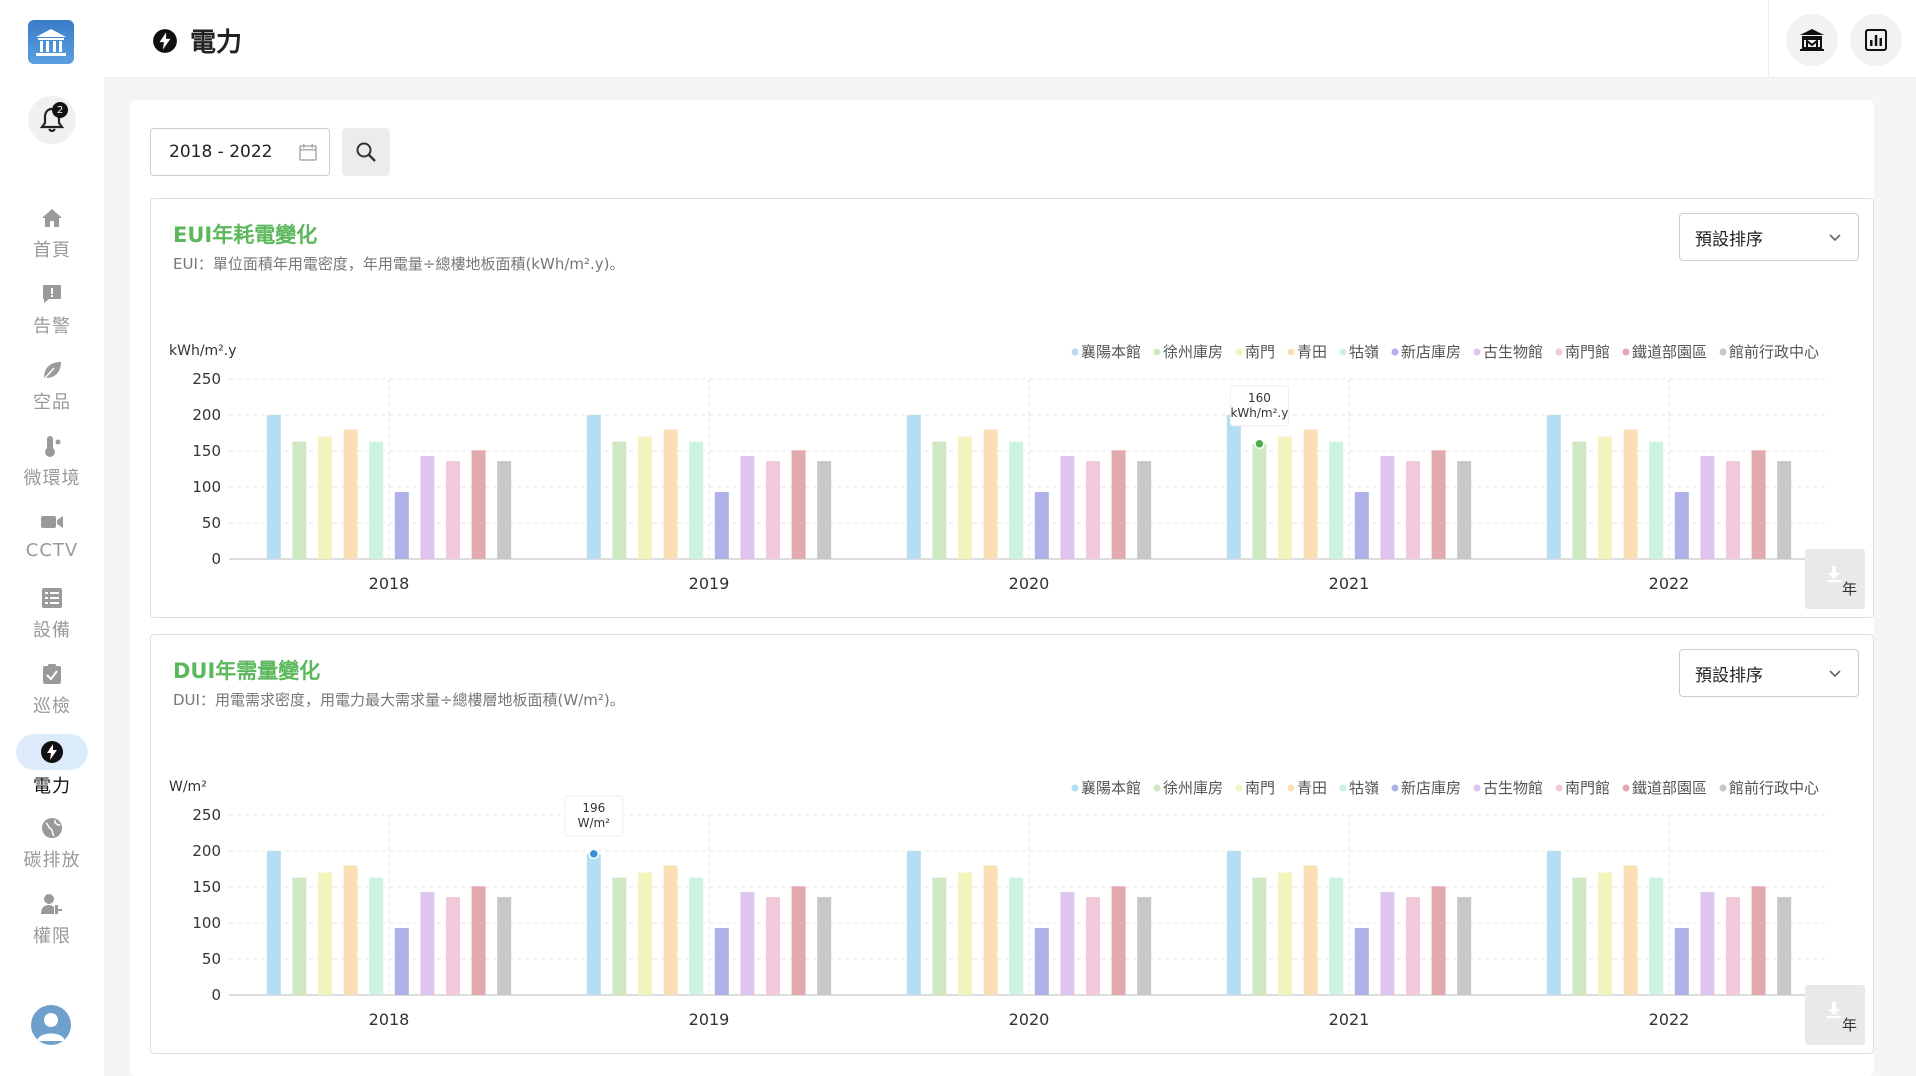 The height and width of the screenshot is (1076, 1916). I want to click on date-range-picker: 2018 - 2022, so click(240, 152).